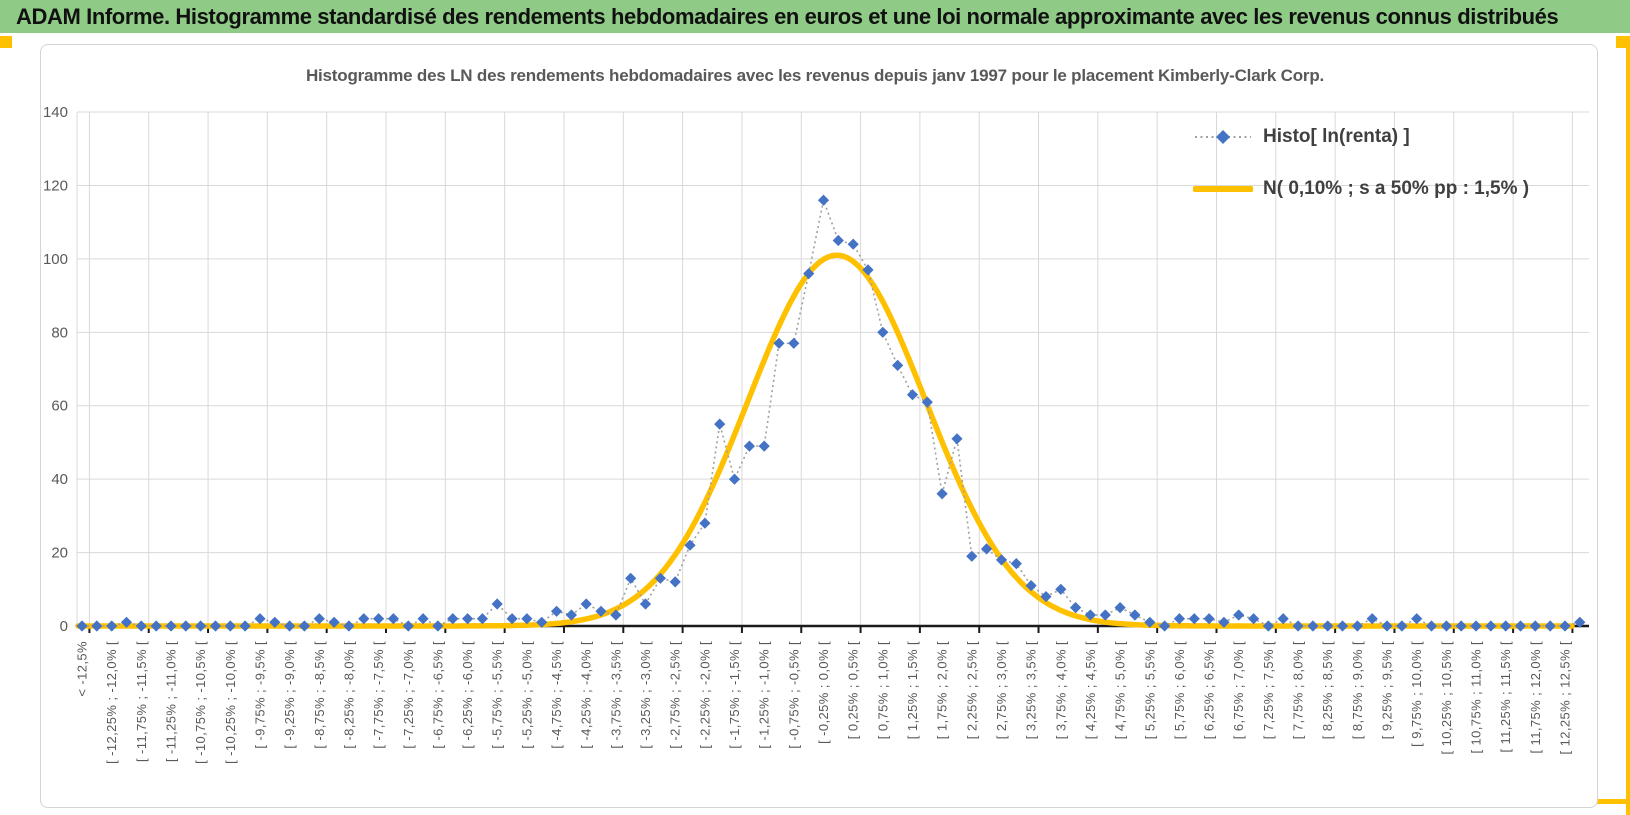  Describe the element at coordinates (171, 701) in the screenshot. I see `svg-text: [ -11,25% ; -11,0% [` at that location.